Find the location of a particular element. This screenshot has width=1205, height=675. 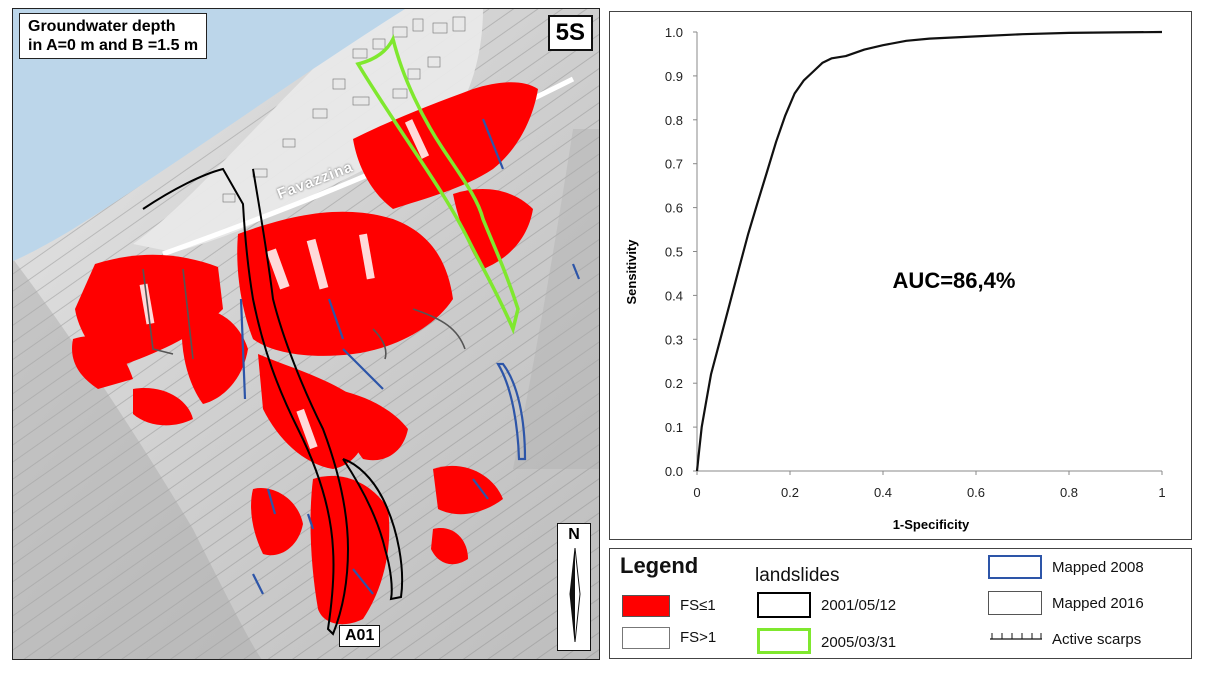

slide-2005-label: 2005/03/31 is located at coordinates (859, 642).